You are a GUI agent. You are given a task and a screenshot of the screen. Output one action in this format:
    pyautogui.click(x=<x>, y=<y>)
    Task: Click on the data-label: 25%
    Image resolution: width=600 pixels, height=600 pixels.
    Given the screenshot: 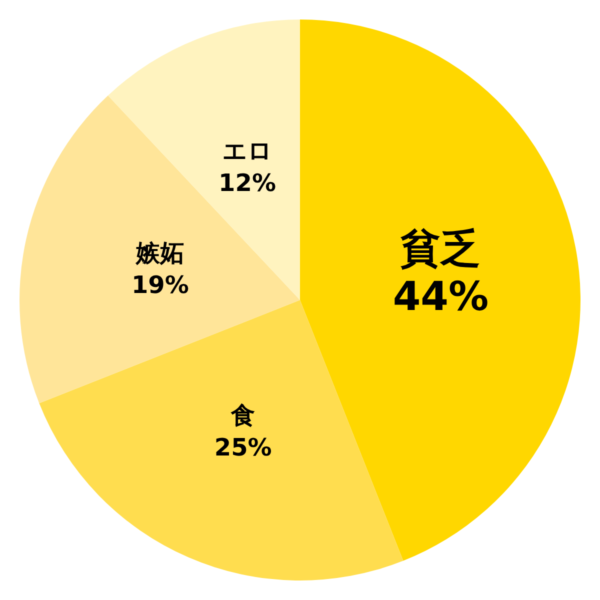 What is the action you would take?
    pyautogui.click(x=243, y=447)
    